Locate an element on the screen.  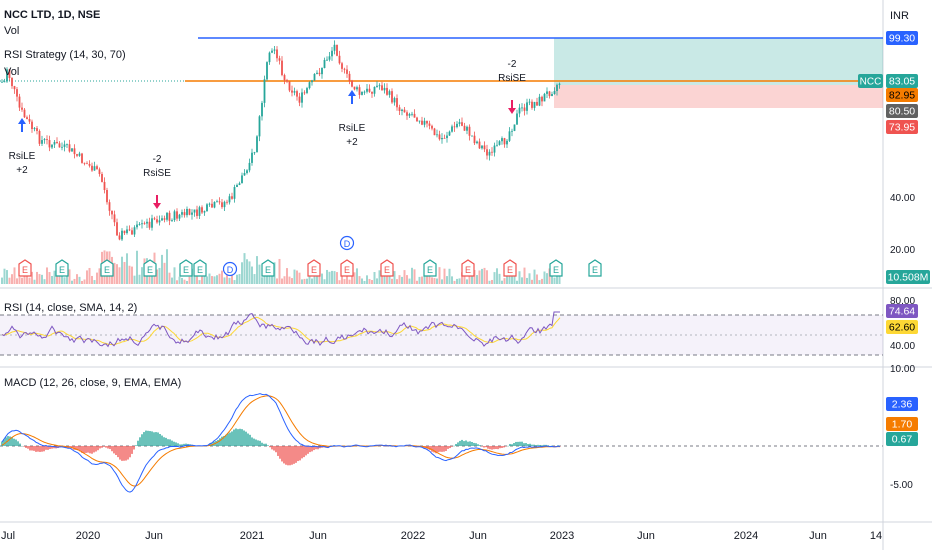
ticker-tag-text: NCC is located at coordinates (871, 82).